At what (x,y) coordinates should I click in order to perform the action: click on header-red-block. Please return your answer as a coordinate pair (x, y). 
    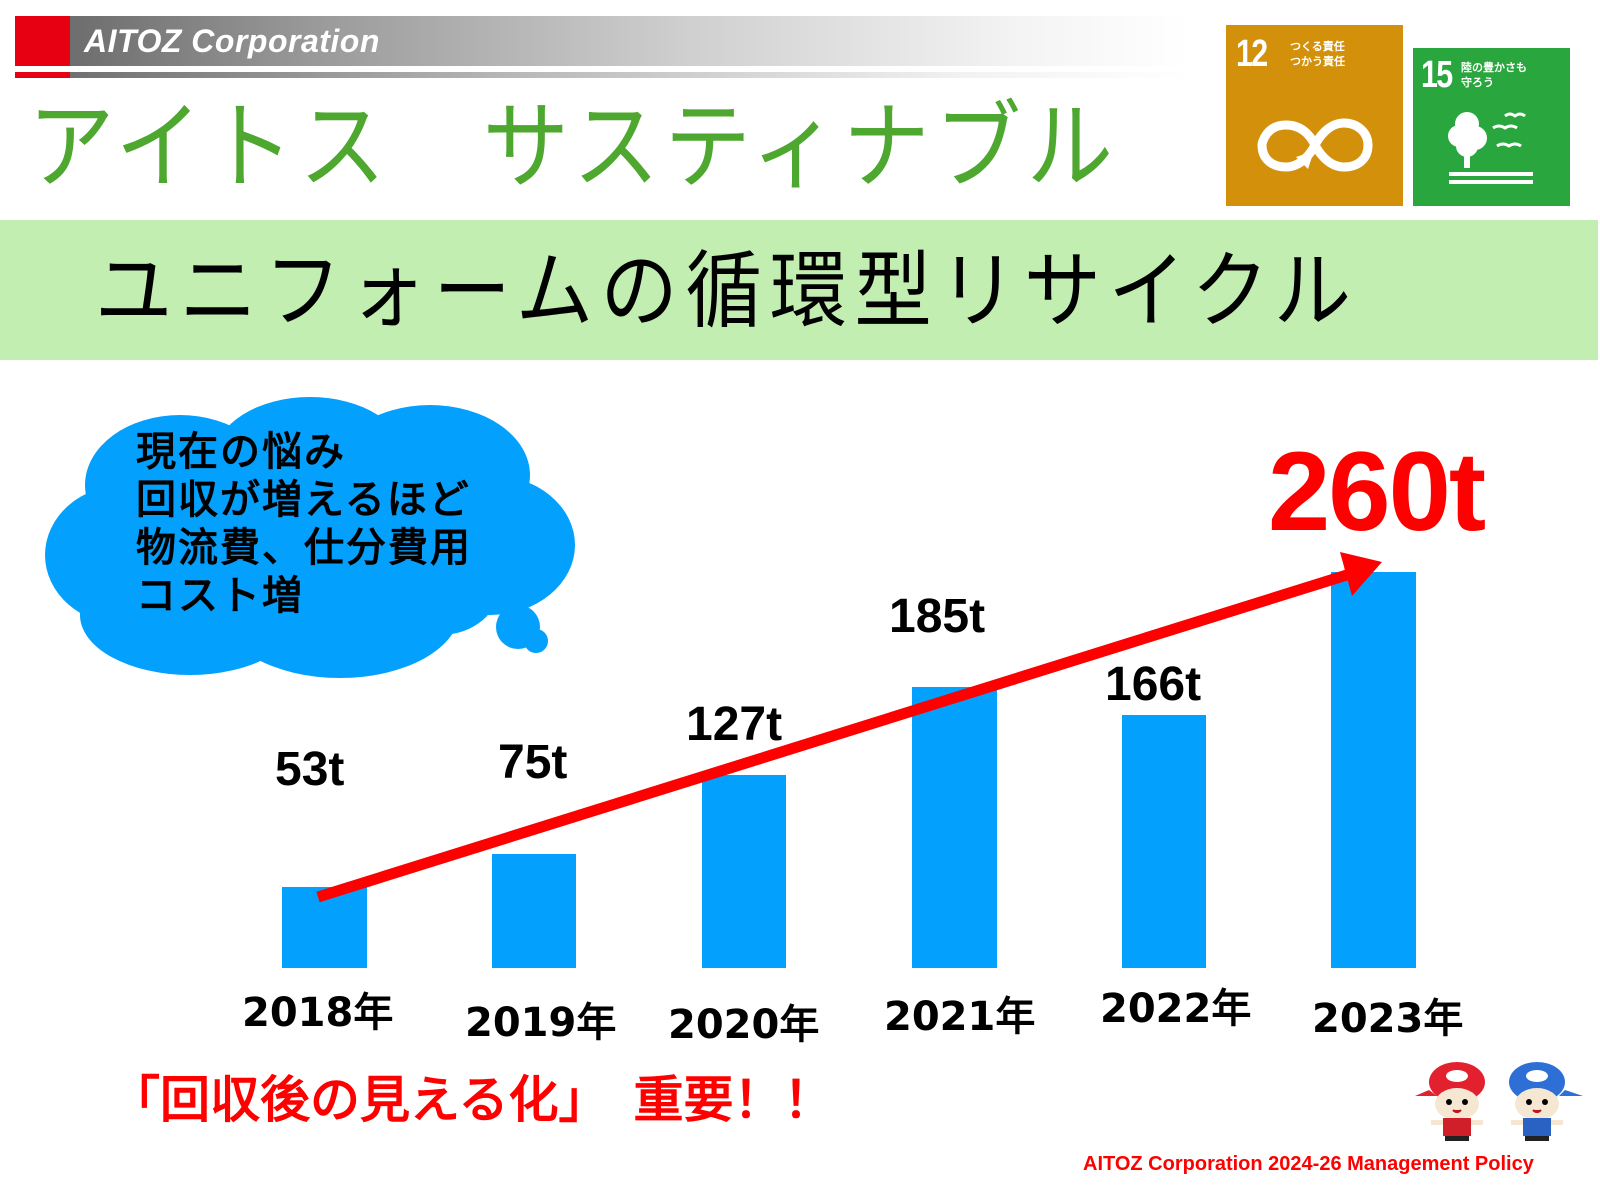
    Looking at the image, I should click on (42, 41).